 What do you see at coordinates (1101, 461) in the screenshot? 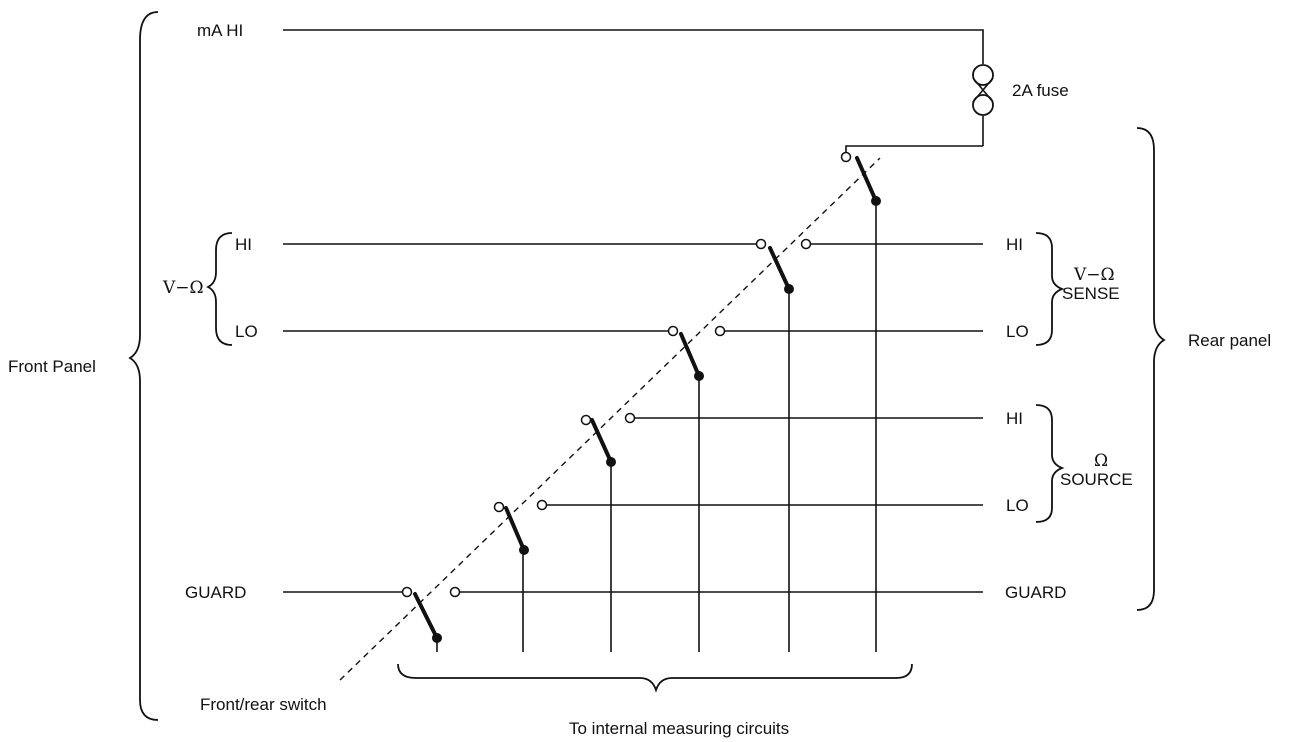
I see `rear-source-ohm-label: Ω` at bounding box center [1101, 461].